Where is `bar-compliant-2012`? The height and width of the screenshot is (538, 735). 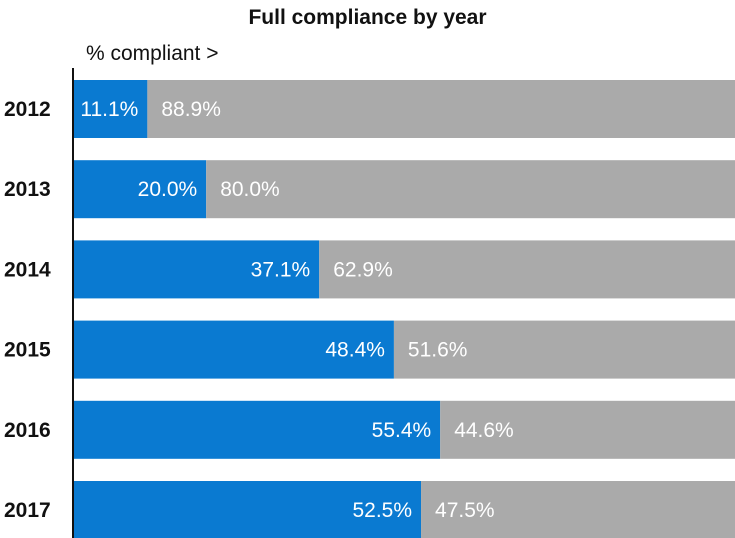 bar-compliant-2012 is located at coordinates (111, 109).